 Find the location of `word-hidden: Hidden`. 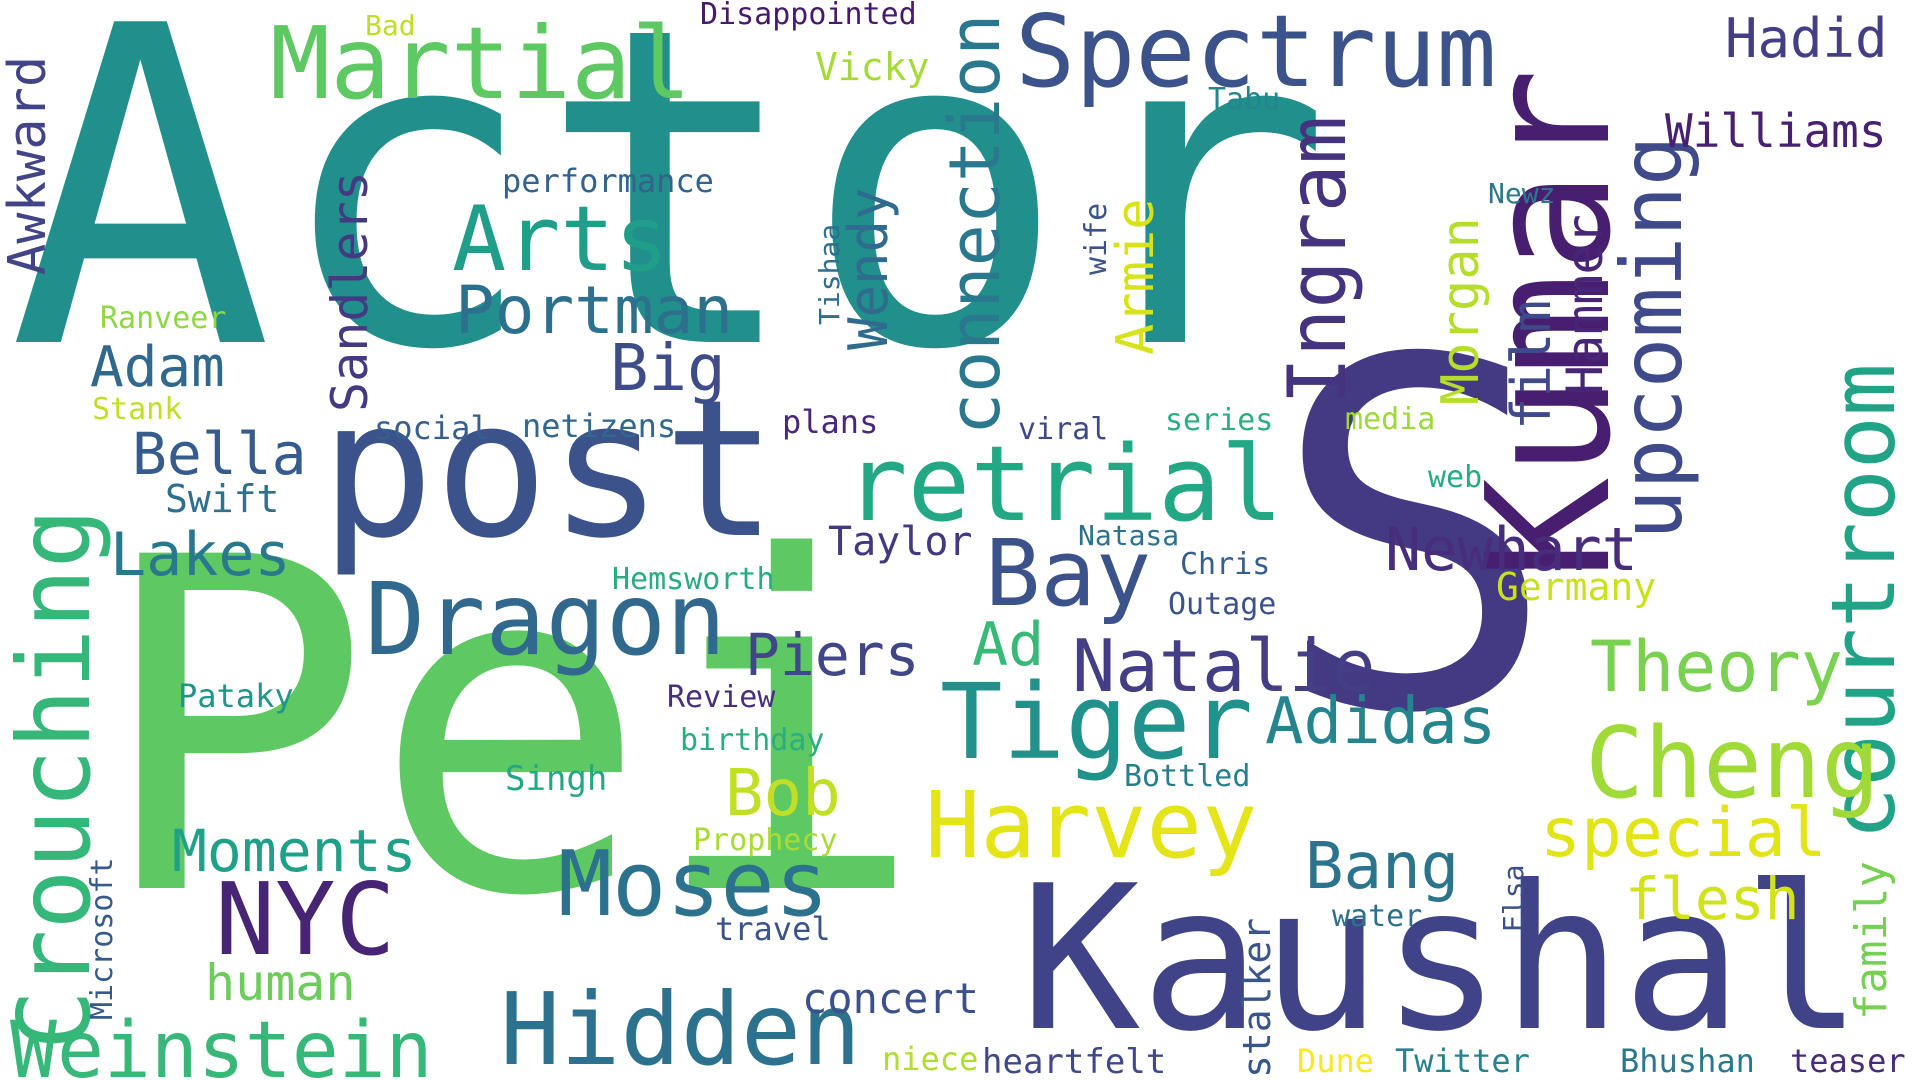

word-hidden: Hidden is located at coordinates (681, 1025).